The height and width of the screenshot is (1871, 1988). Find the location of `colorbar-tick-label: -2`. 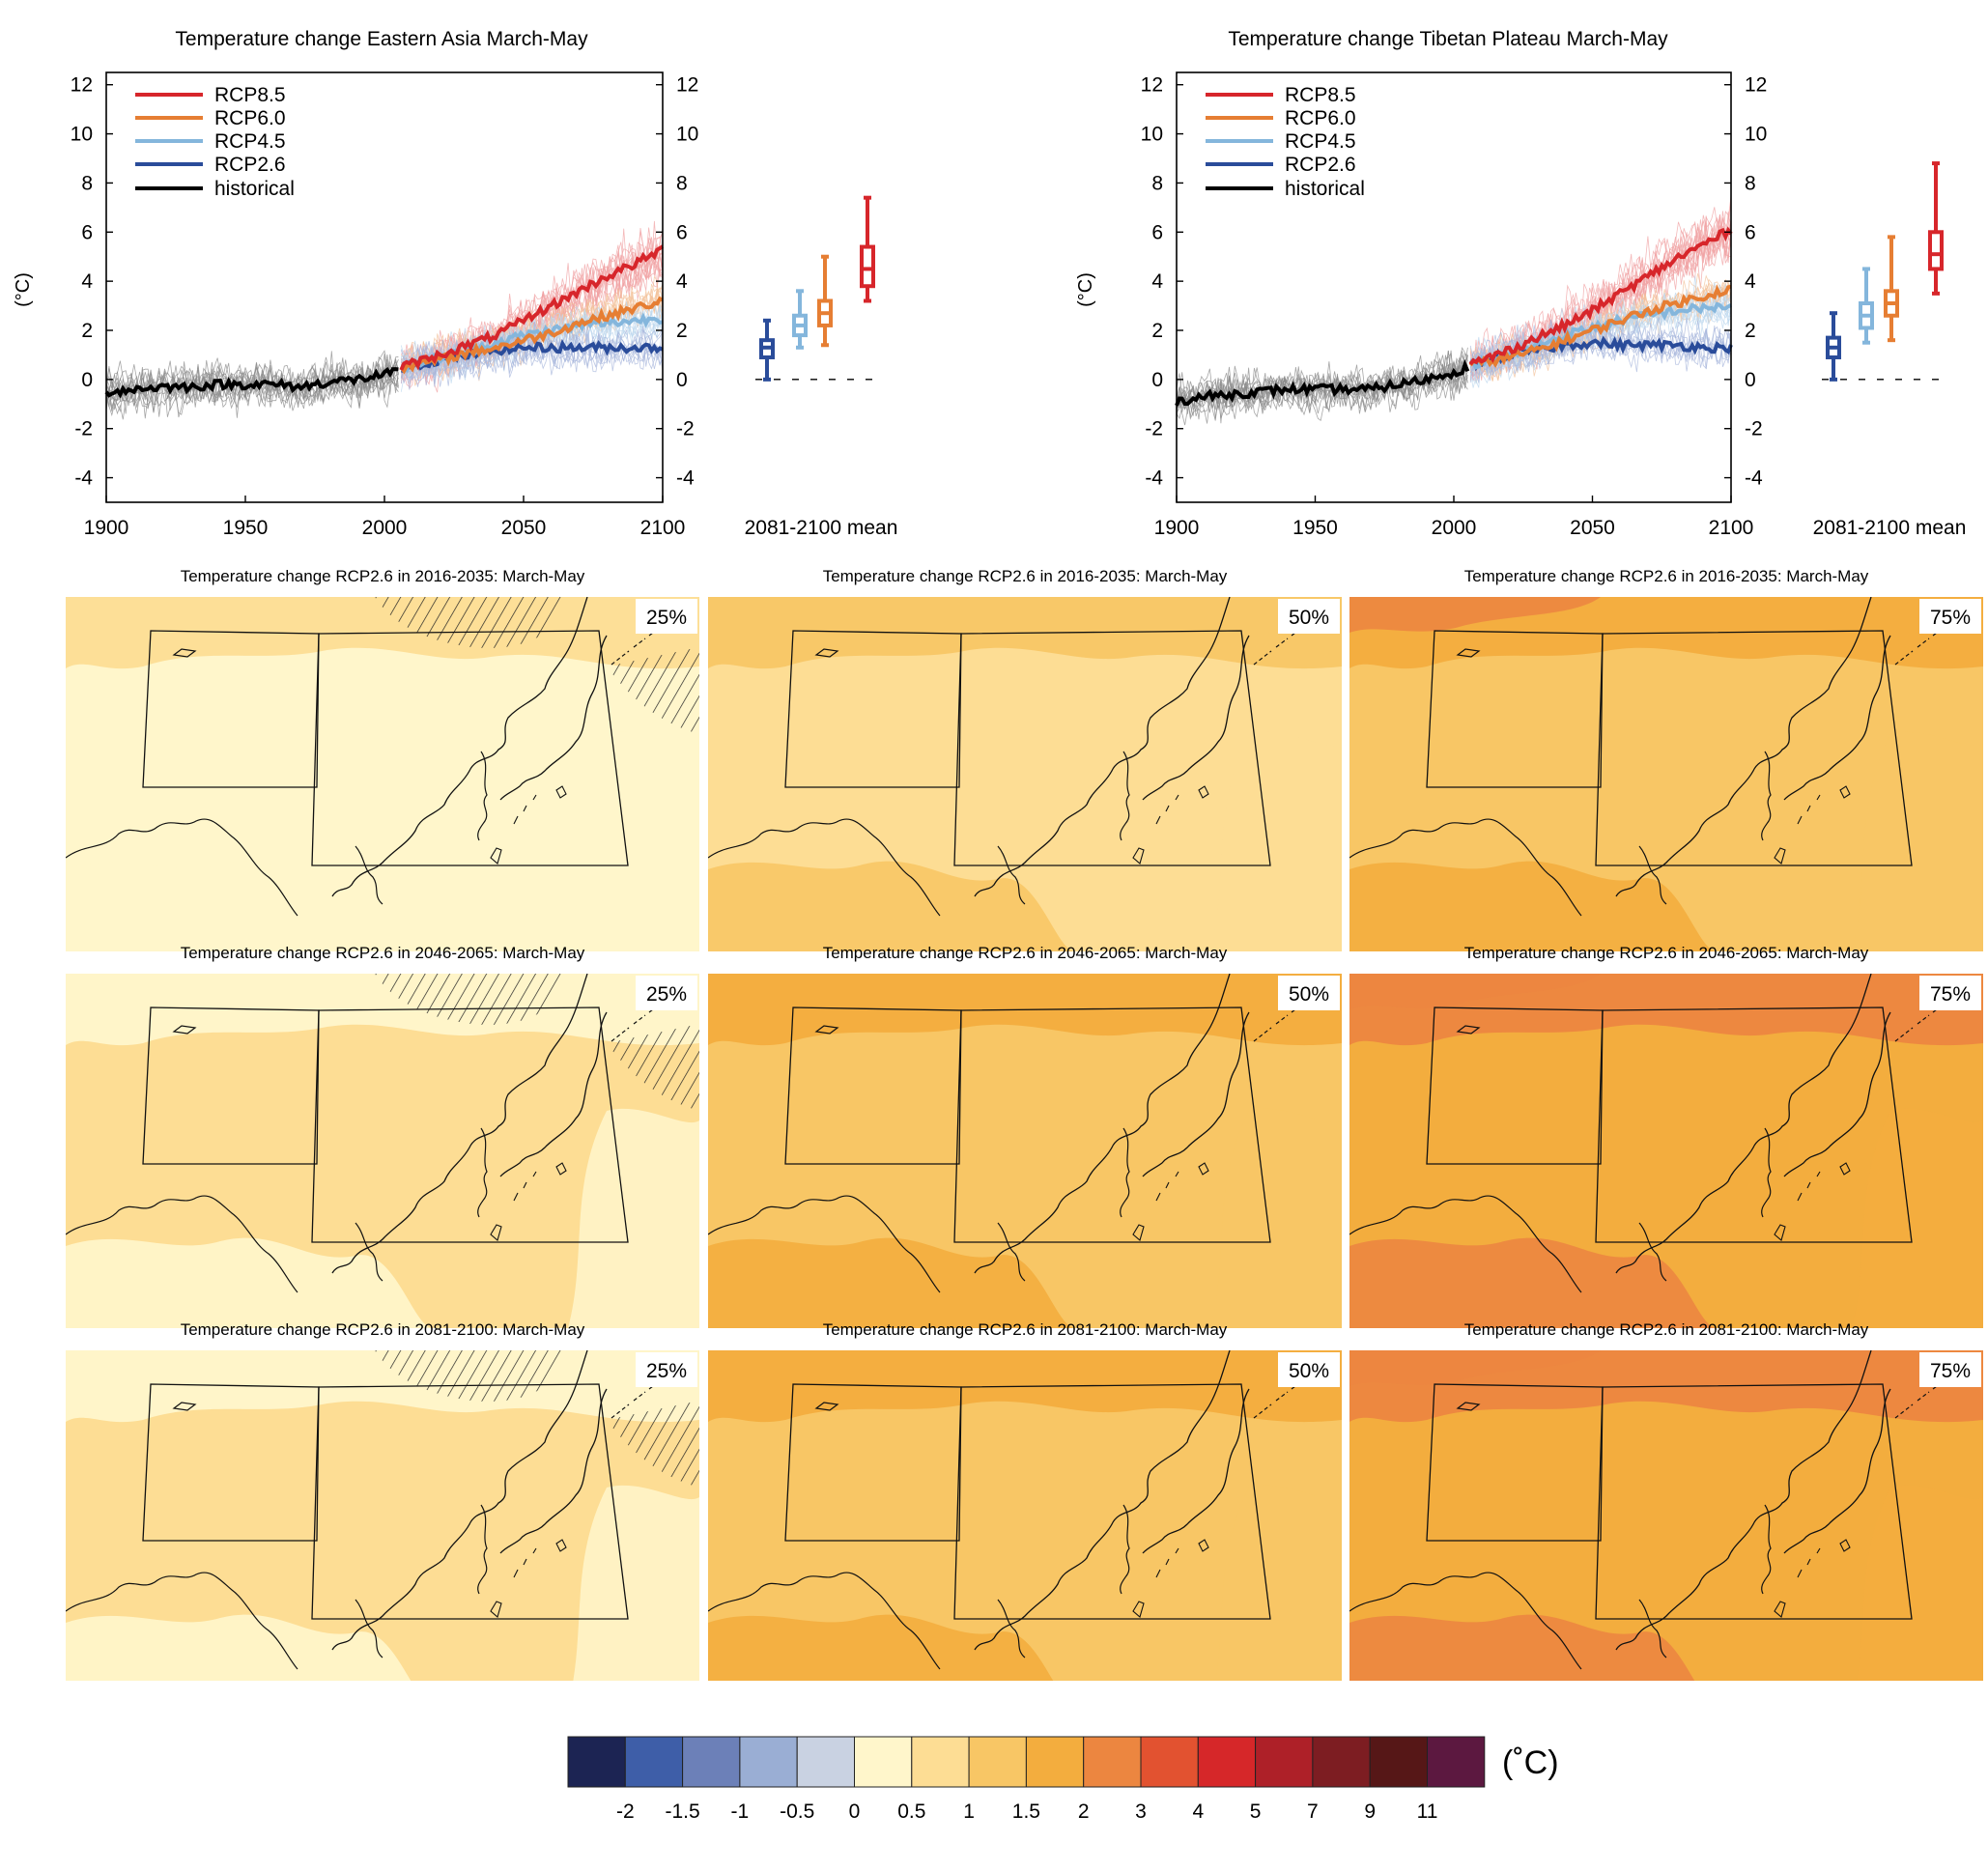

colorbar-tick-label: -2 is located at coordinates (625, 1811).